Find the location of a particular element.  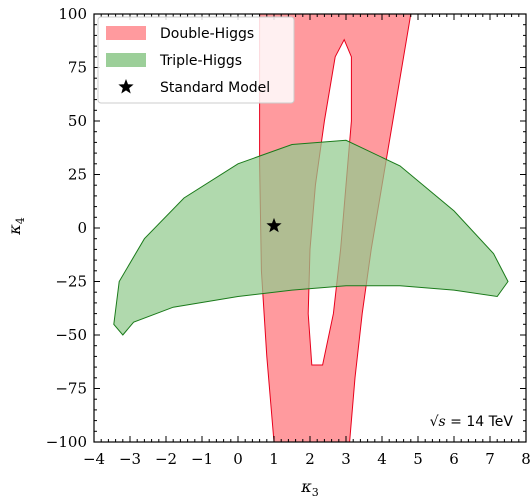

x-tick-label: 5 is located at coordinates (418, 459).